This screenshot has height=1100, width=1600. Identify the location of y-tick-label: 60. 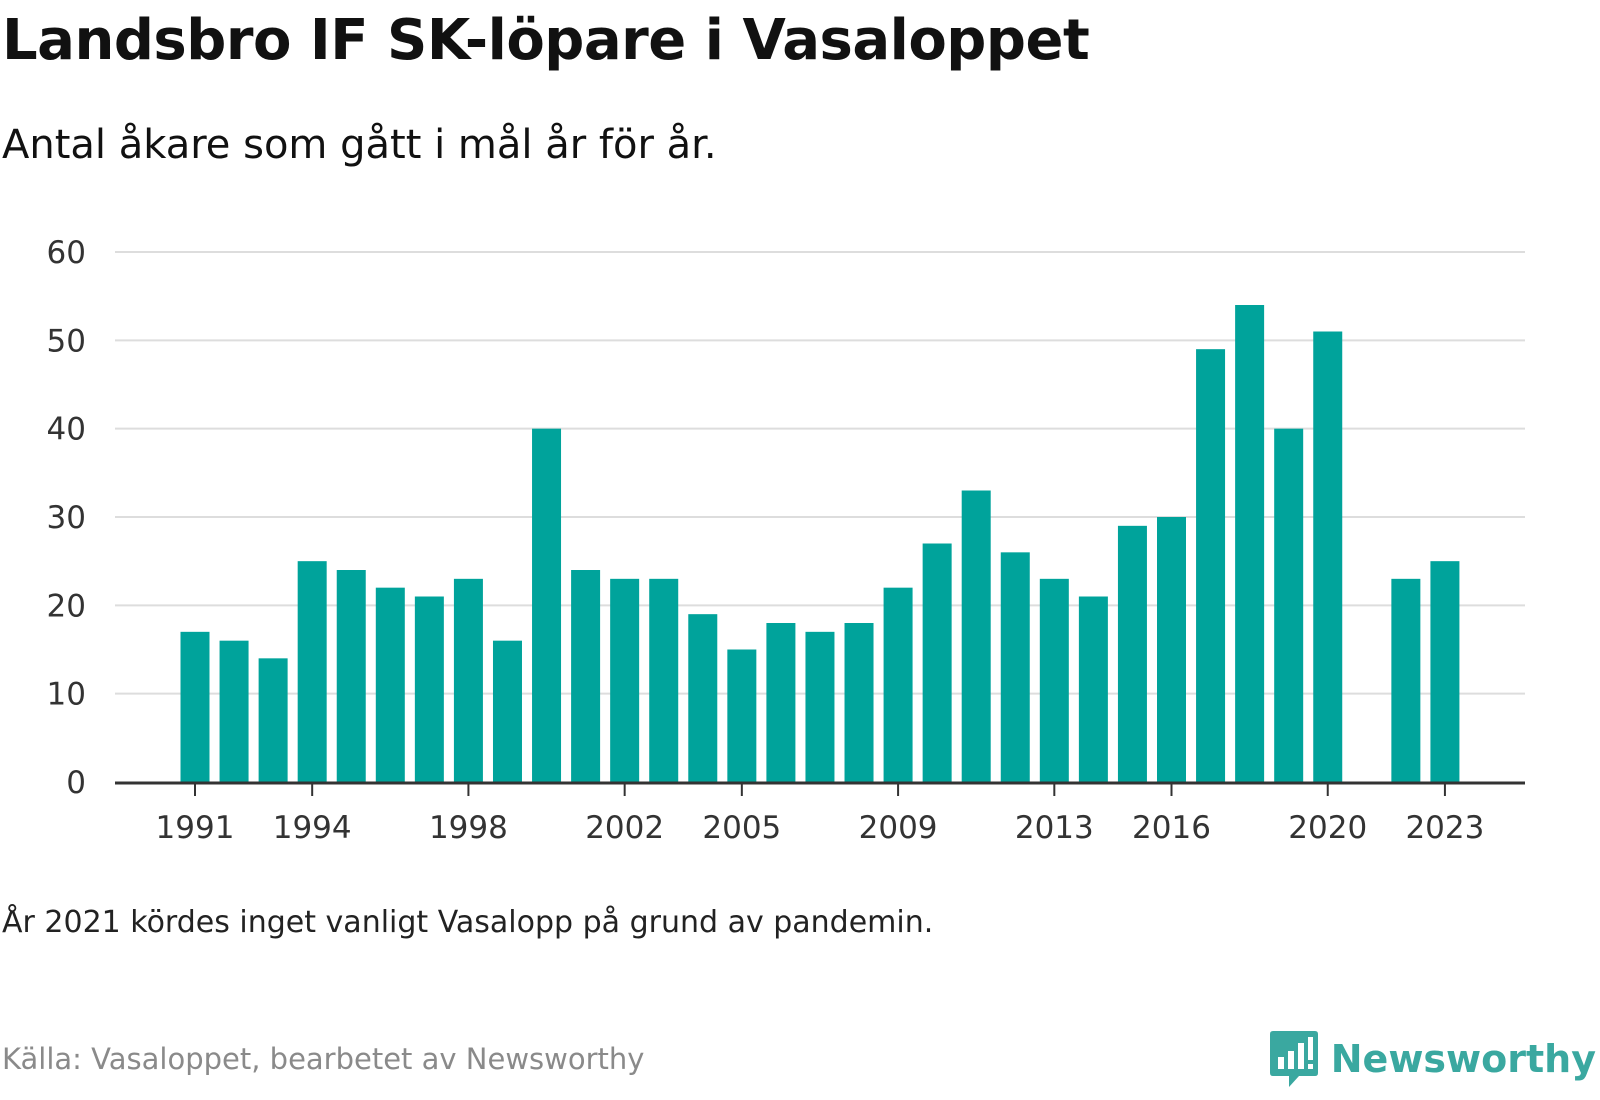
(66, 253).